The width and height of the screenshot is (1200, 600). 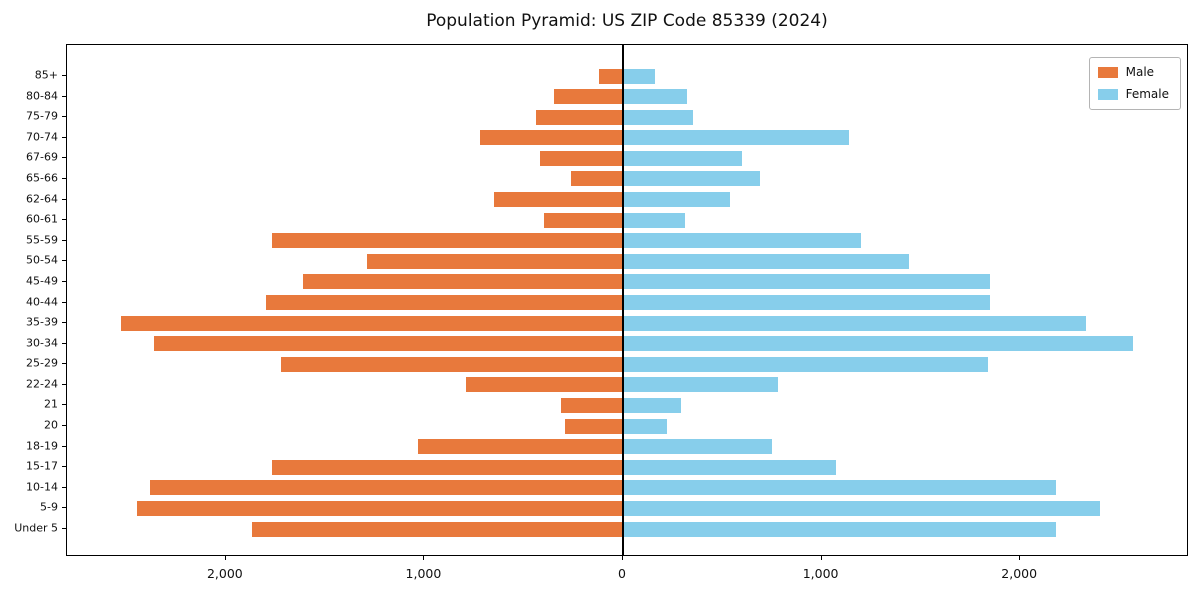 What do you see at coordinates (51, 425) in the screenshot?
I see `y-axis-label: 20` at bounding box center [51, 425].